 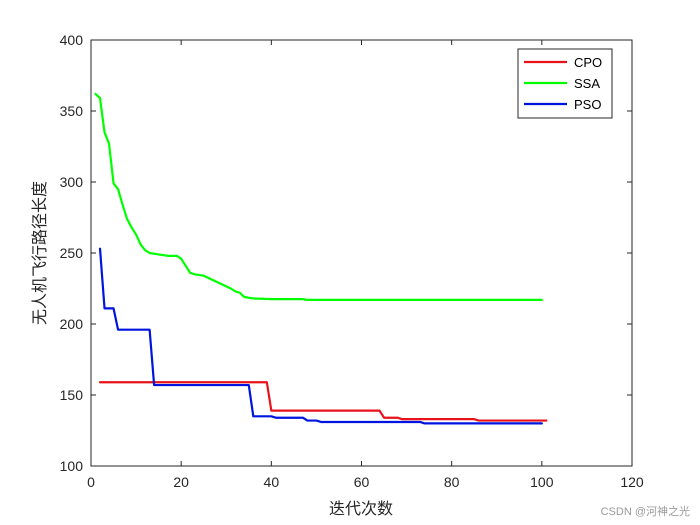 I want to click on y-tick-label: 100, so click(x=72, y=466).